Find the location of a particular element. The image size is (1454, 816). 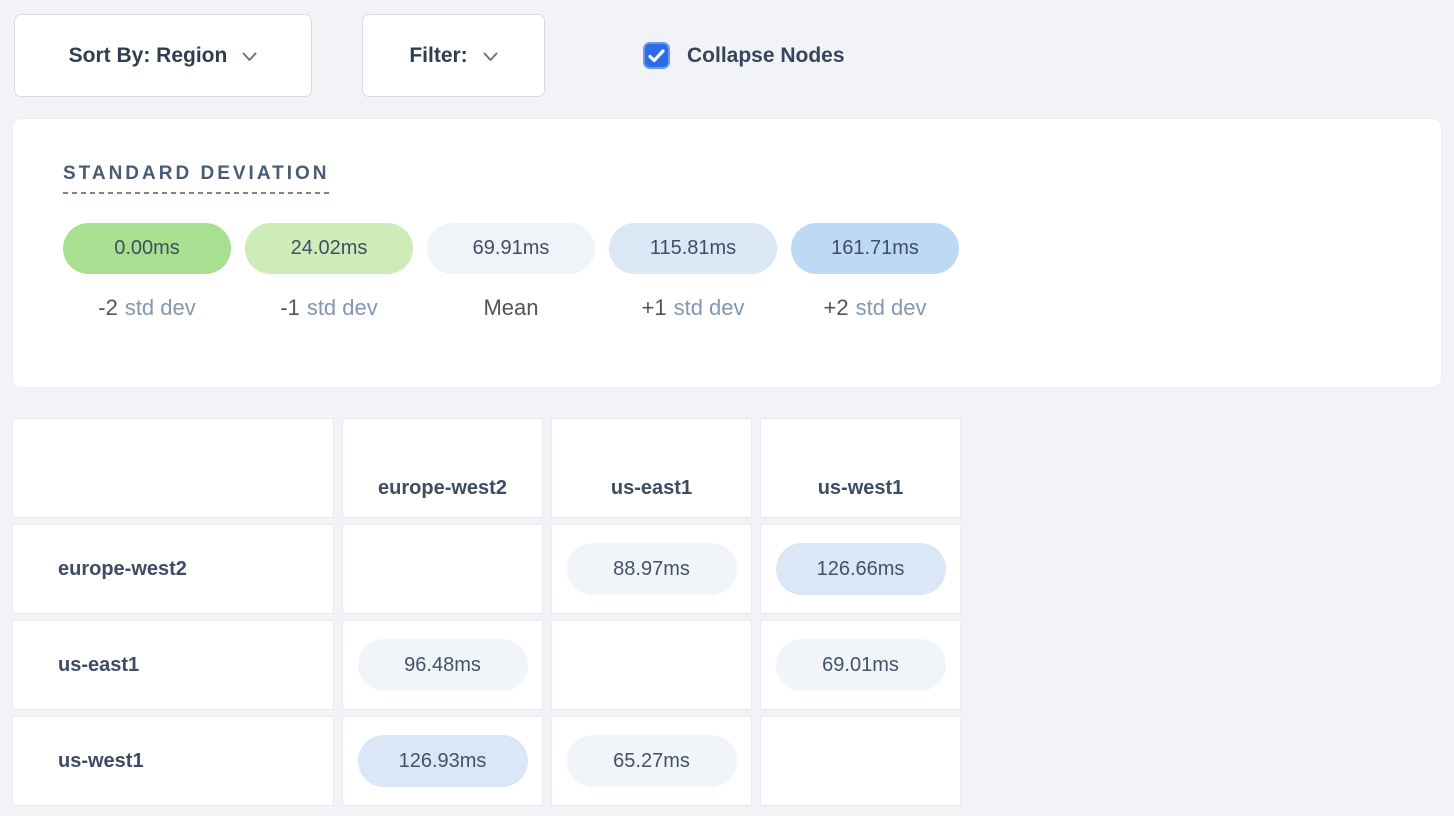

matrix-cell: 126.66ms is located at coordinates (860, 569).